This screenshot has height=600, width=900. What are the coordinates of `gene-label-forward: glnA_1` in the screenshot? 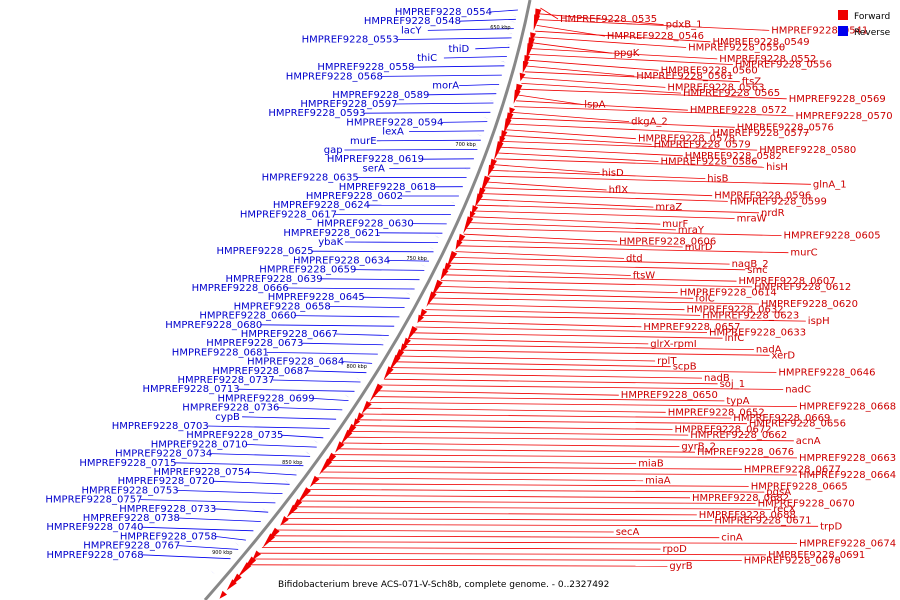 It's located at (830, 184).